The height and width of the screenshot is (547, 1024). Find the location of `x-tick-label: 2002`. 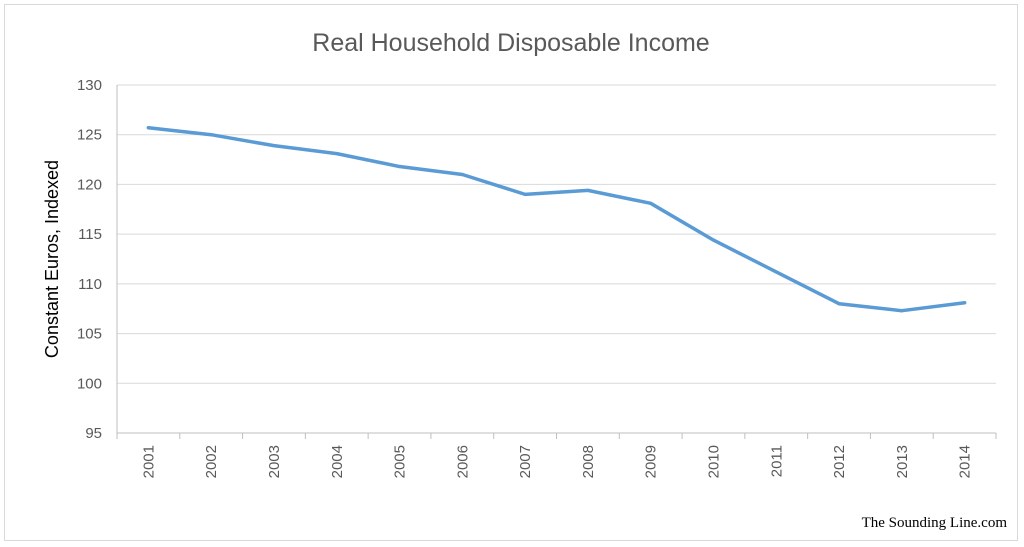

x-tick-label: 2002 is located at coordinates (211, 461).